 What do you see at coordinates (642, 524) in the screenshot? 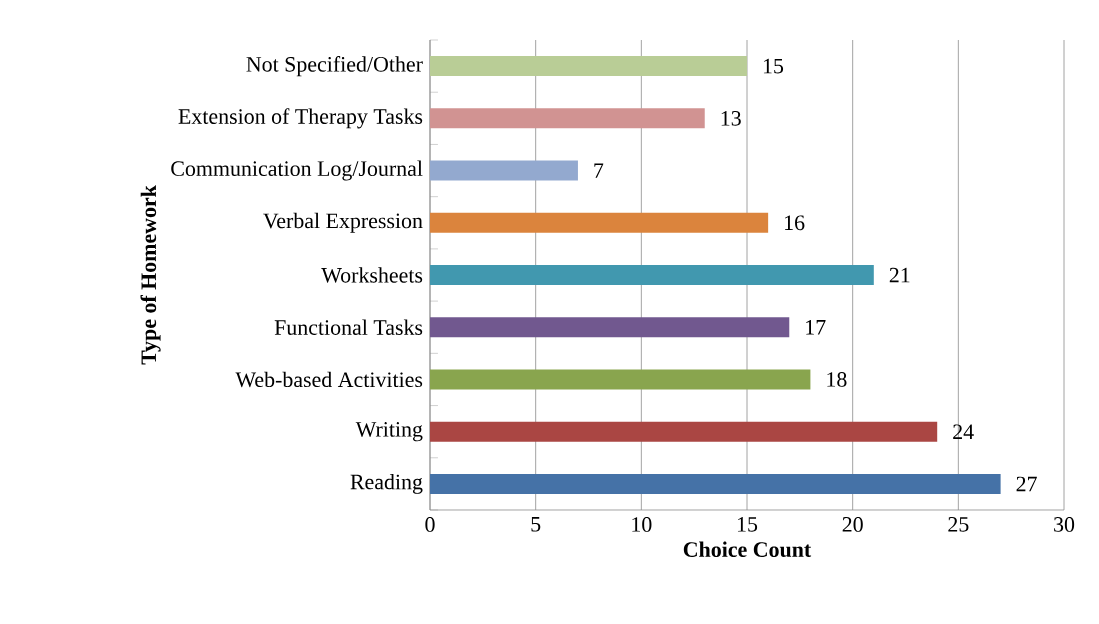
I see `x-tick-label: 10` at bounding box center [642, 524].